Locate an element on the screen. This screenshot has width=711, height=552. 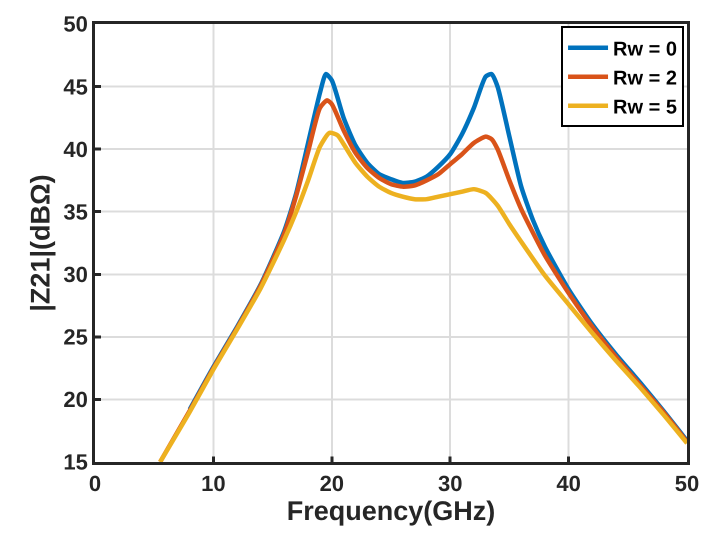
x-tick-label: 0 is located at coordinates (95, 483).